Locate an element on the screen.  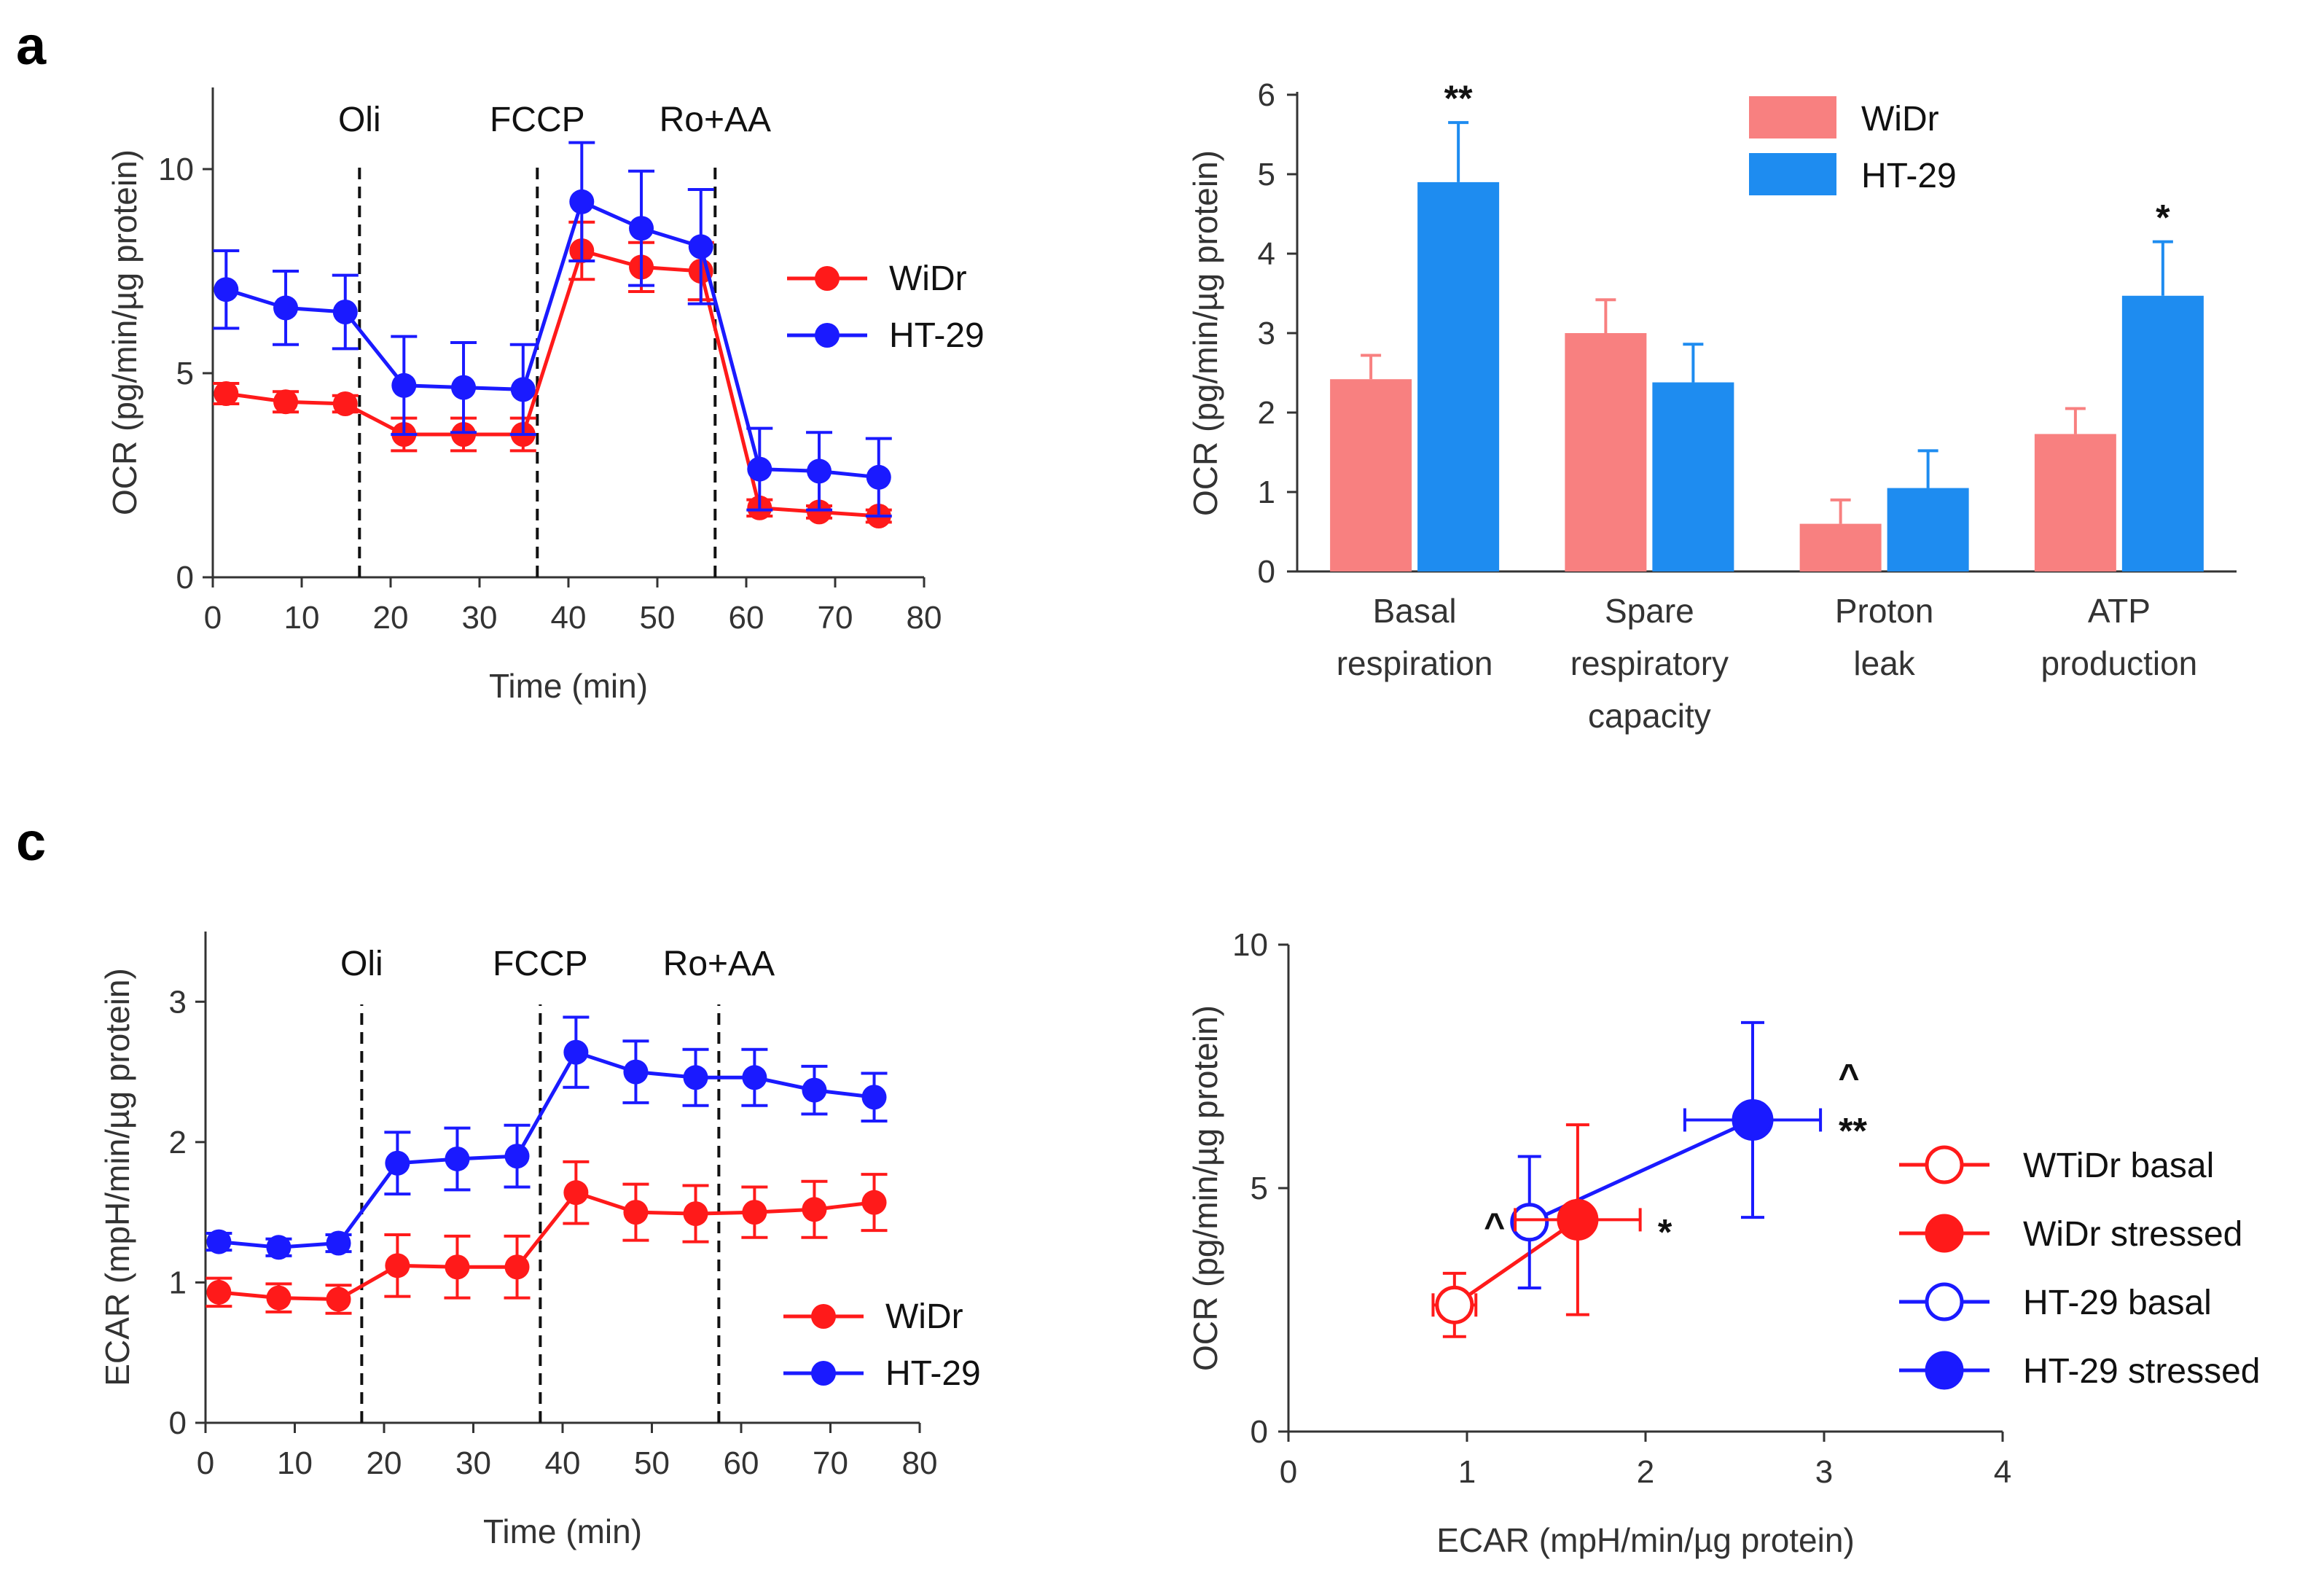
category-label: ATP is located at coordinates (2119, 611).